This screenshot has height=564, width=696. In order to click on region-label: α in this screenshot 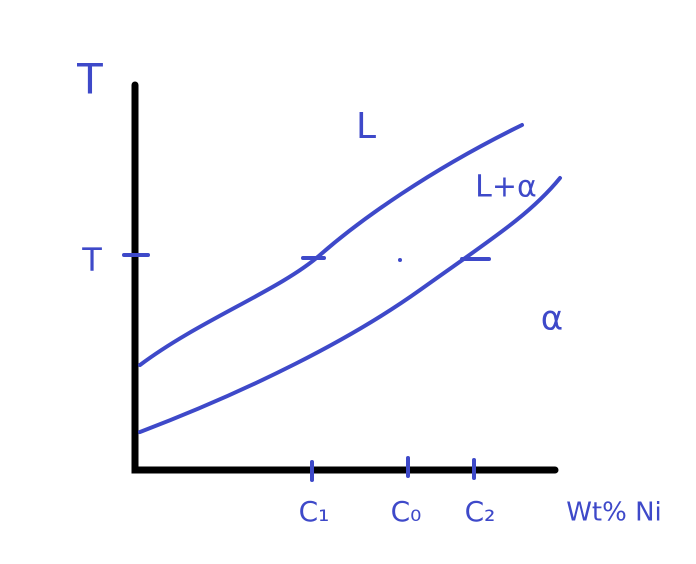, I will do `click(552, 319)`.